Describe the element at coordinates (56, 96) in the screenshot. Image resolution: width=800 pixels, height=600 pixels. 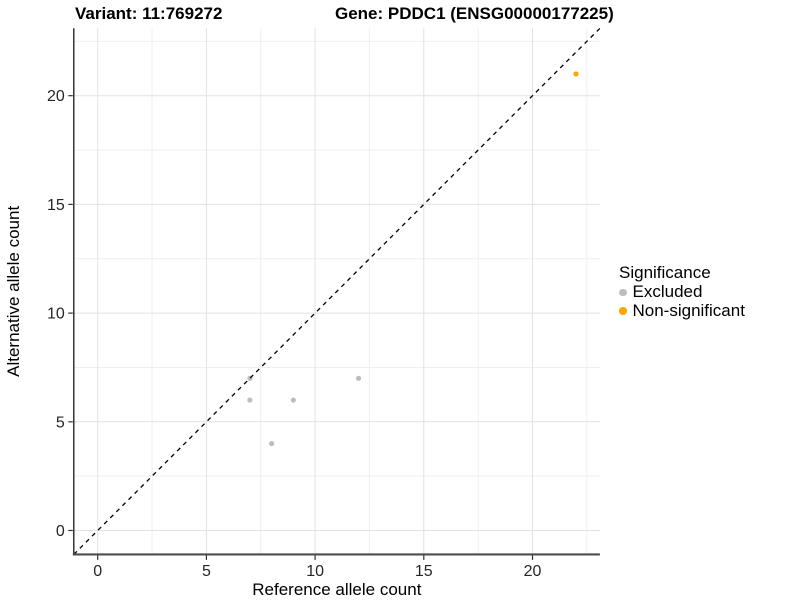
I see `y-tick-label: 20` at that location.